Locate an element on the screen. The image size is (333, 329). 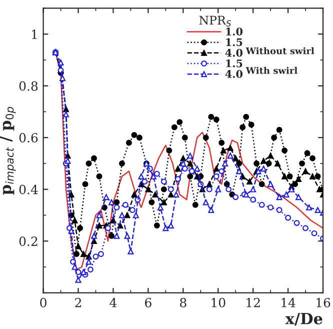
y-tick-label: 0.2 is located at coordinates (28, 241).